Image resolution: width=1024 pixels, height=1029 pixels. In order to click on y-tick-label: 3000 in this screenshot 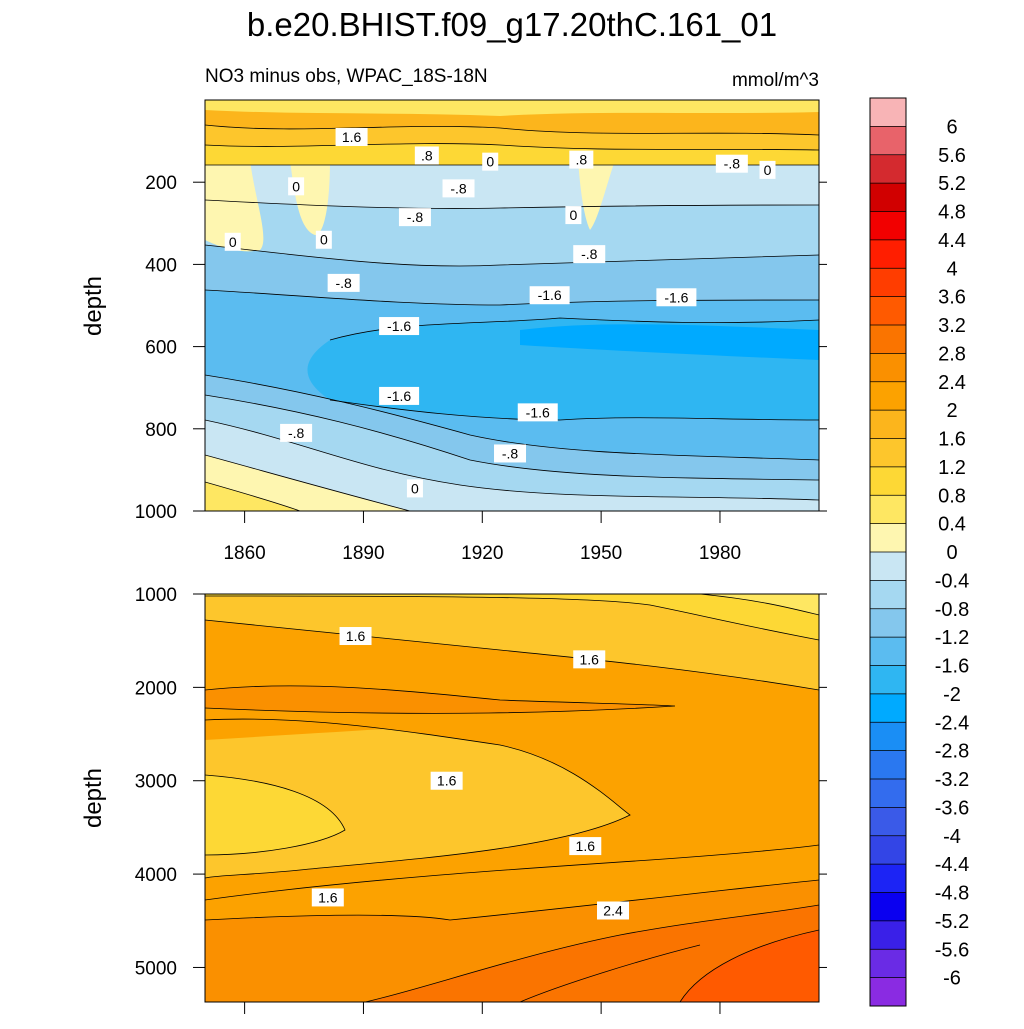, I will do `click(156, 782)`.